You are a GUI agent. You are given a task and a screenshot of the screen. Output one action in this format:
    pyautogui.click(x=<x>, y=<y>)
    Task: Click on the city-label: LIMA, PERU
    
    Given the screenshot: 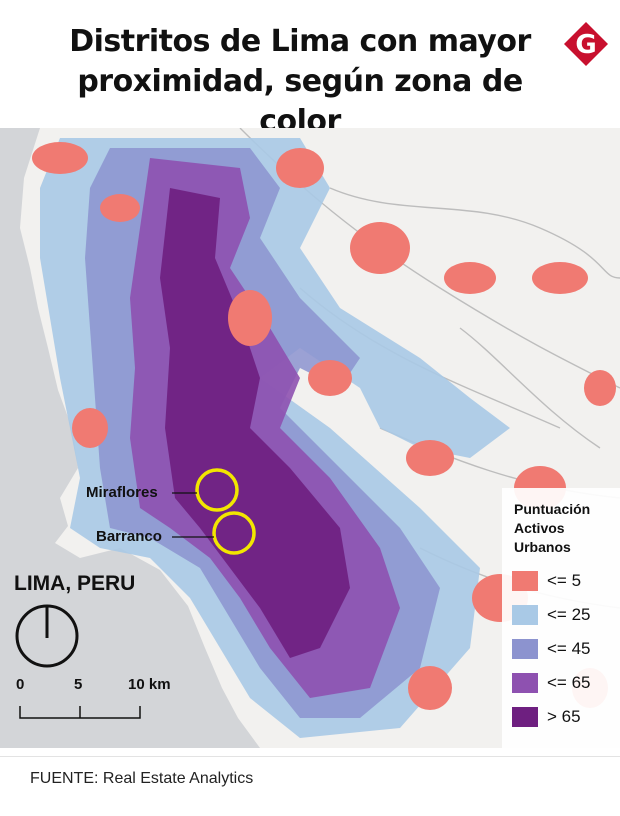 What is the action you would take?
    pyautogui.click(x=75, y=583)
    